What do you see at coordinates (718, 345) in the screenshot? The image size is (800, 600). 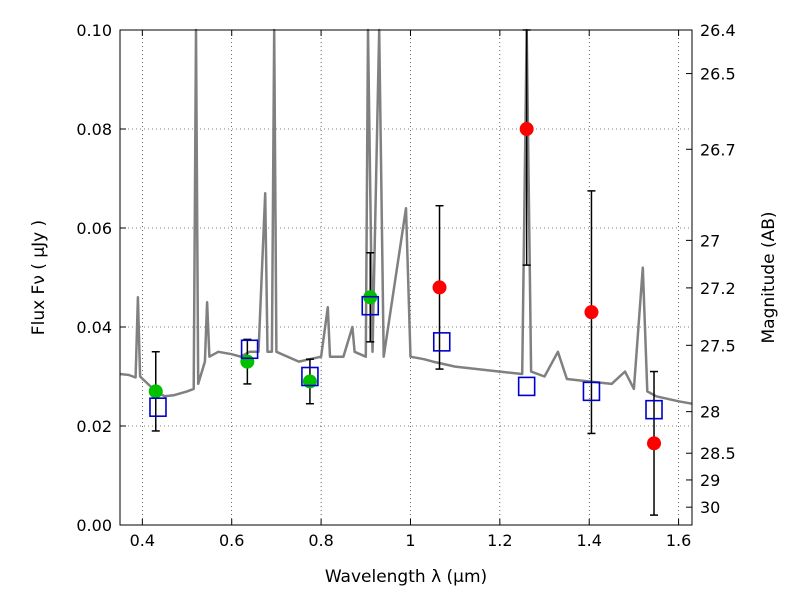 I see `right-tick-label: 27.5` at bounding box center [718, 345].